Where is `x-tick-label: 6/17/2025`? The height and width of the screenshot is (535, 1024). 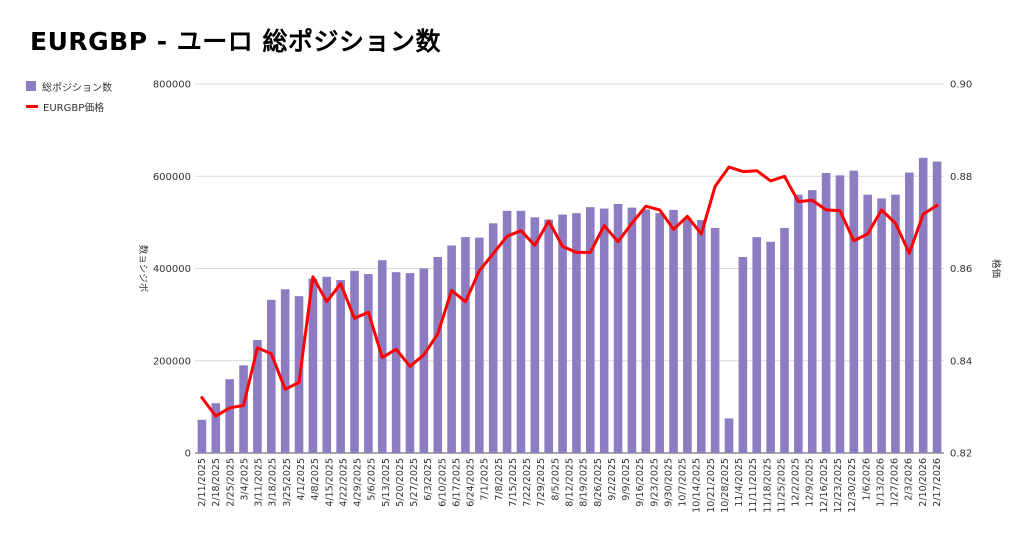 x-tick-label: 6/17/2025 is located at coordinates (456, 482).